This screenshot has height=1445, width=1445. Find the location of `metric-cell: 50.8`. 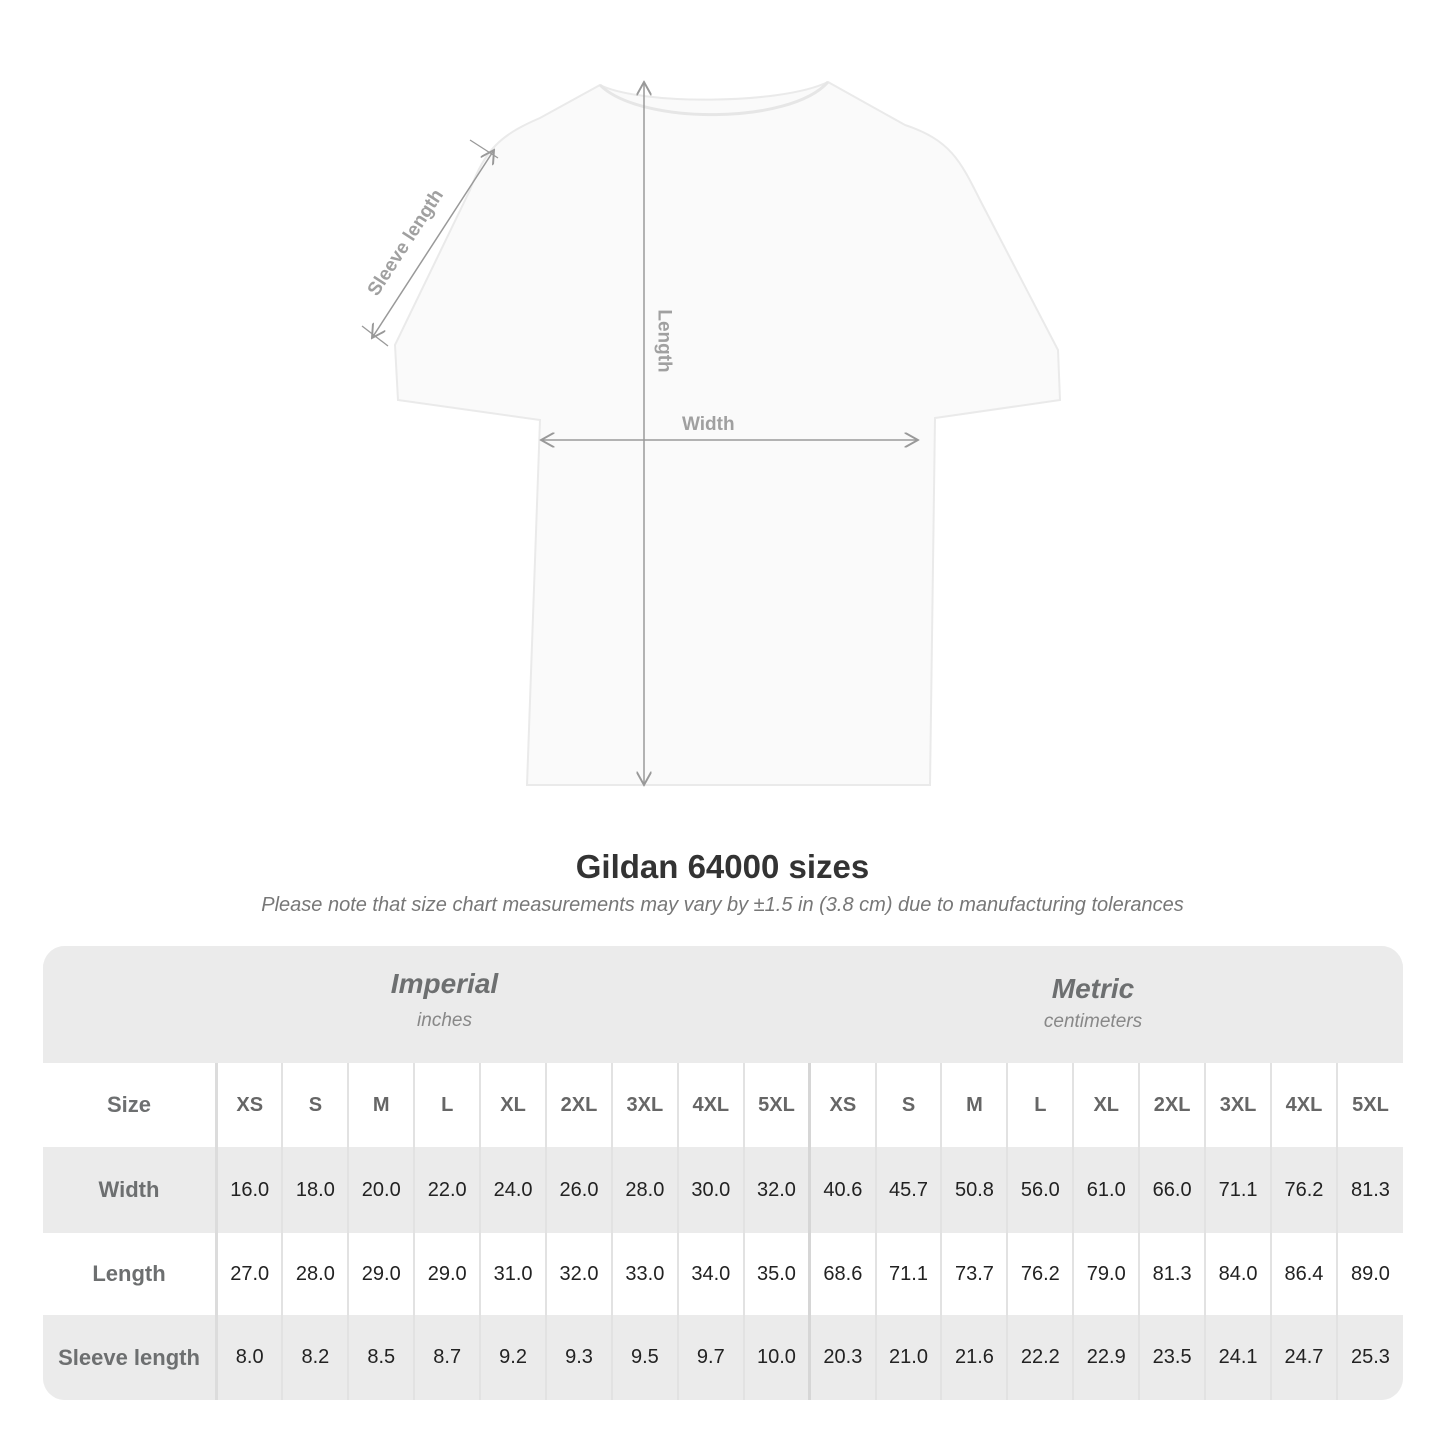

metric-cell: 50.8 is located at coordinates (974, 1190).